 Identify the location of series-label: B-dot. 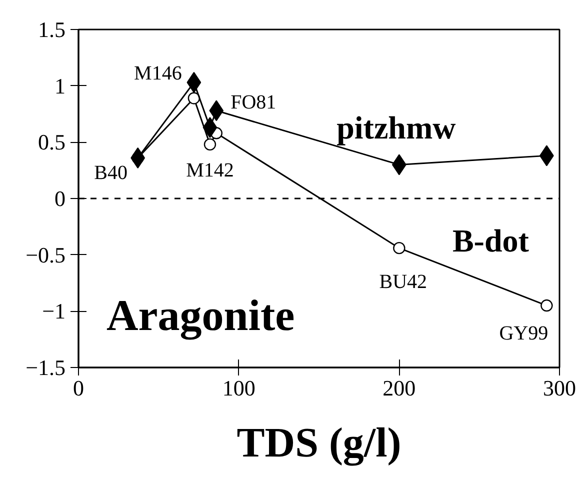
(491, 240).